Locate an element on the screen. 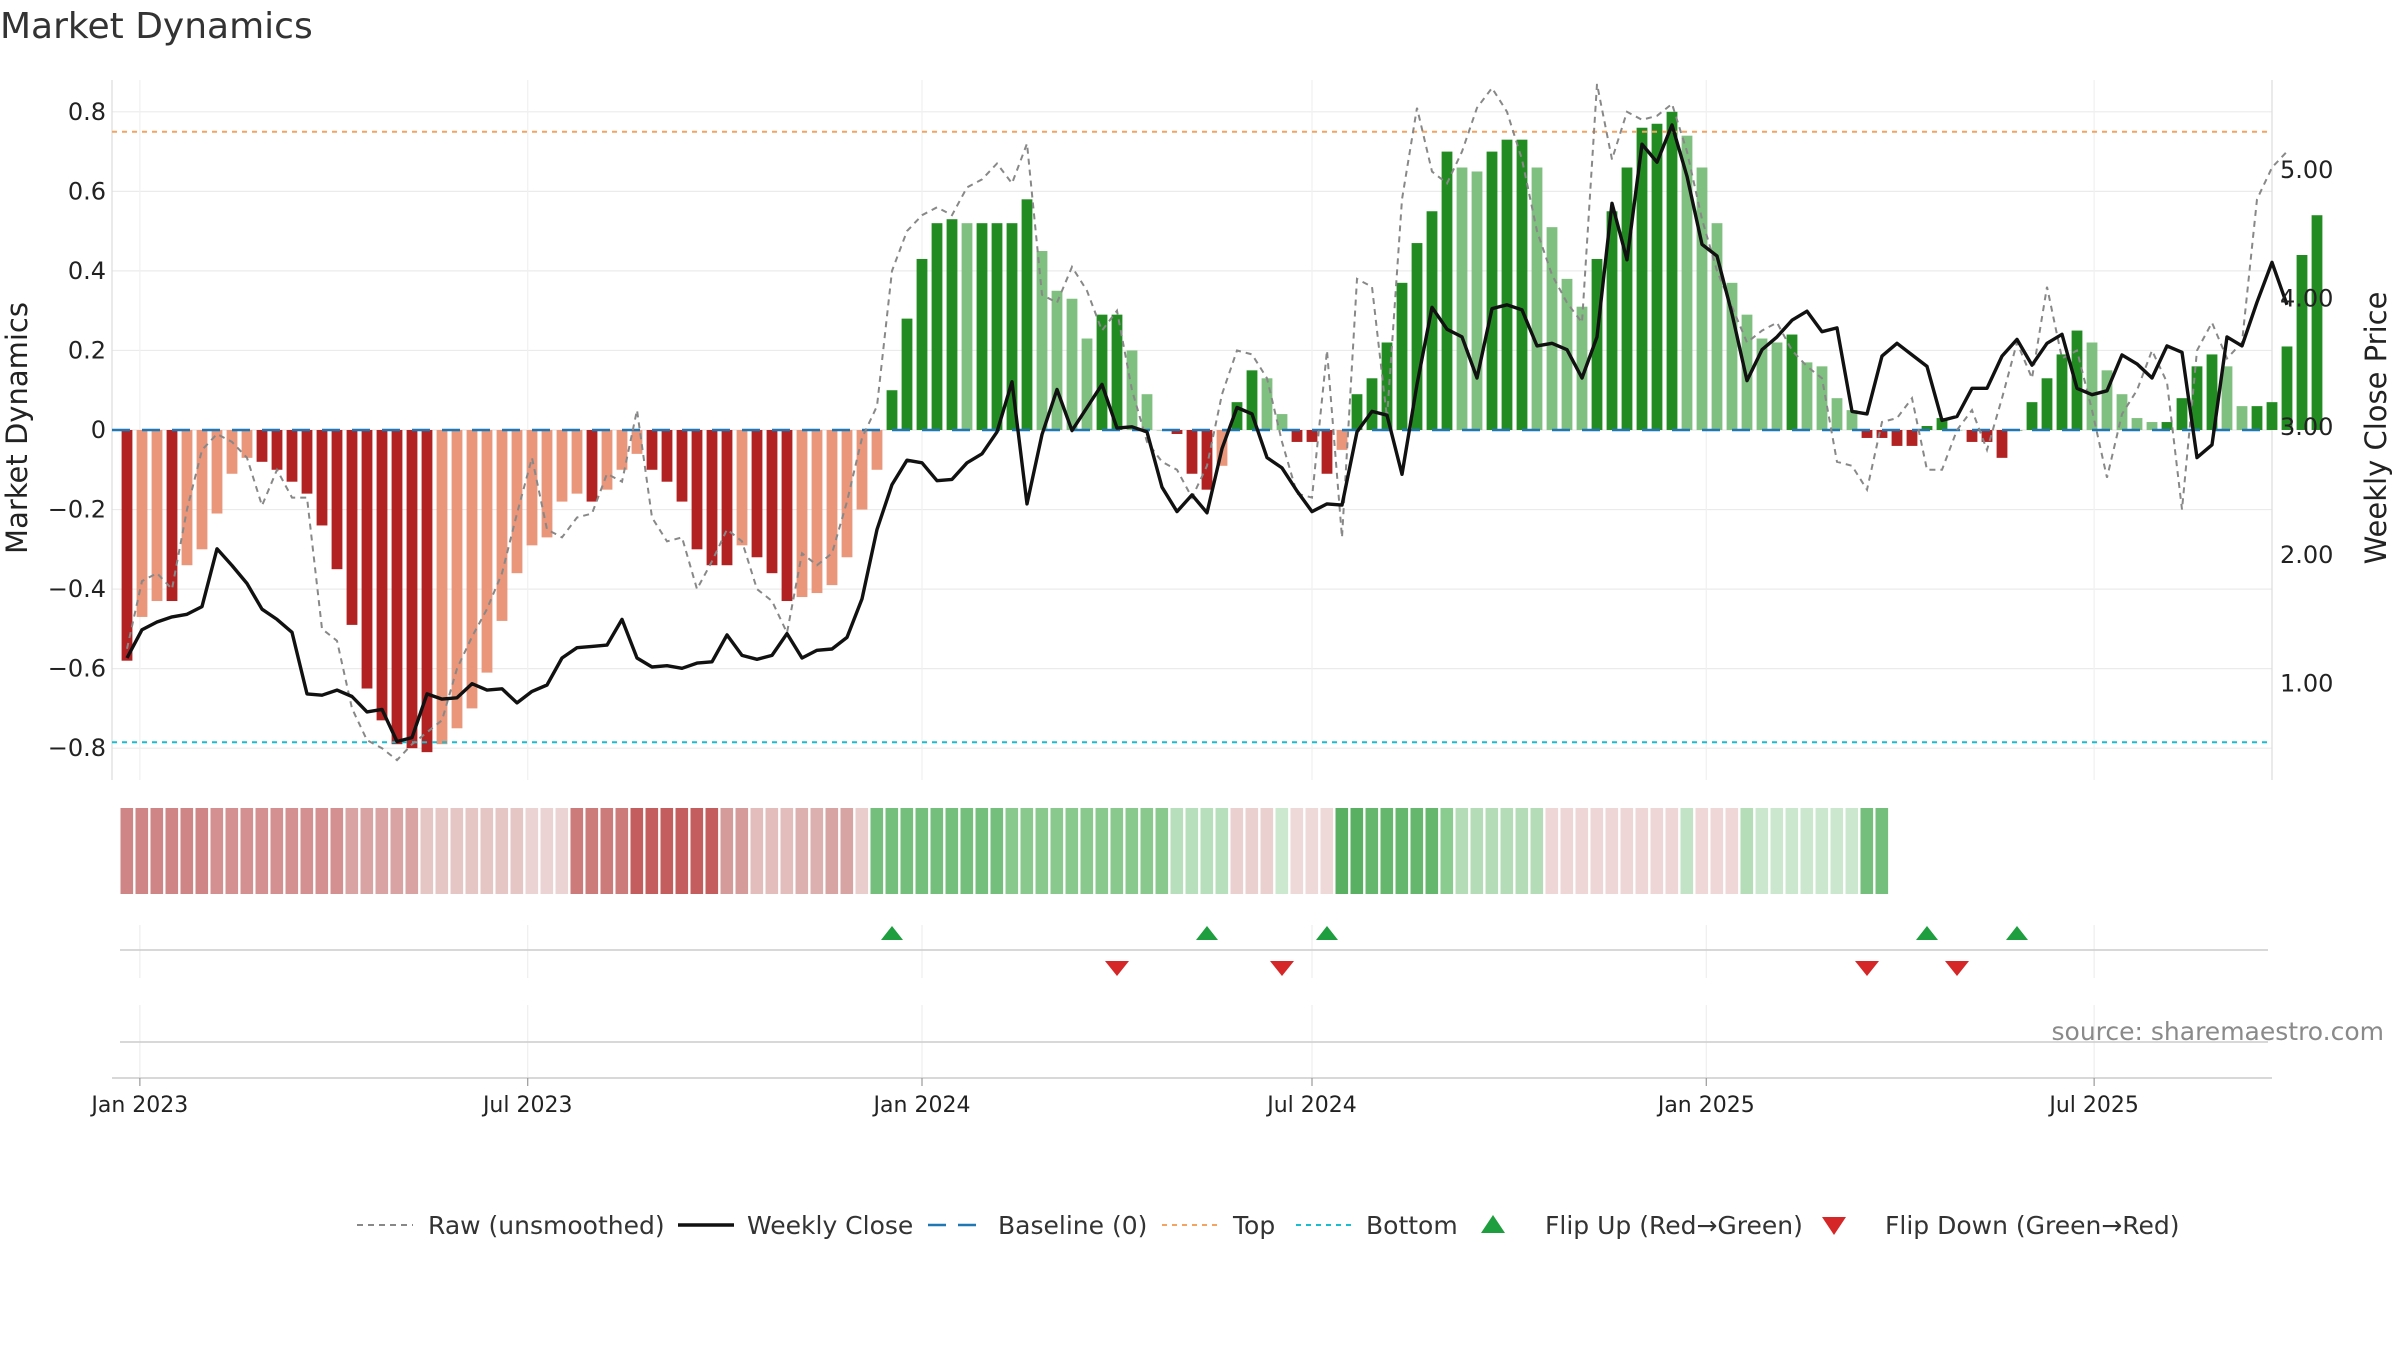 This screenshot has width=2400, height=1350. y-right-tick-label: 1.00 is located at coordinates (2306, 684).